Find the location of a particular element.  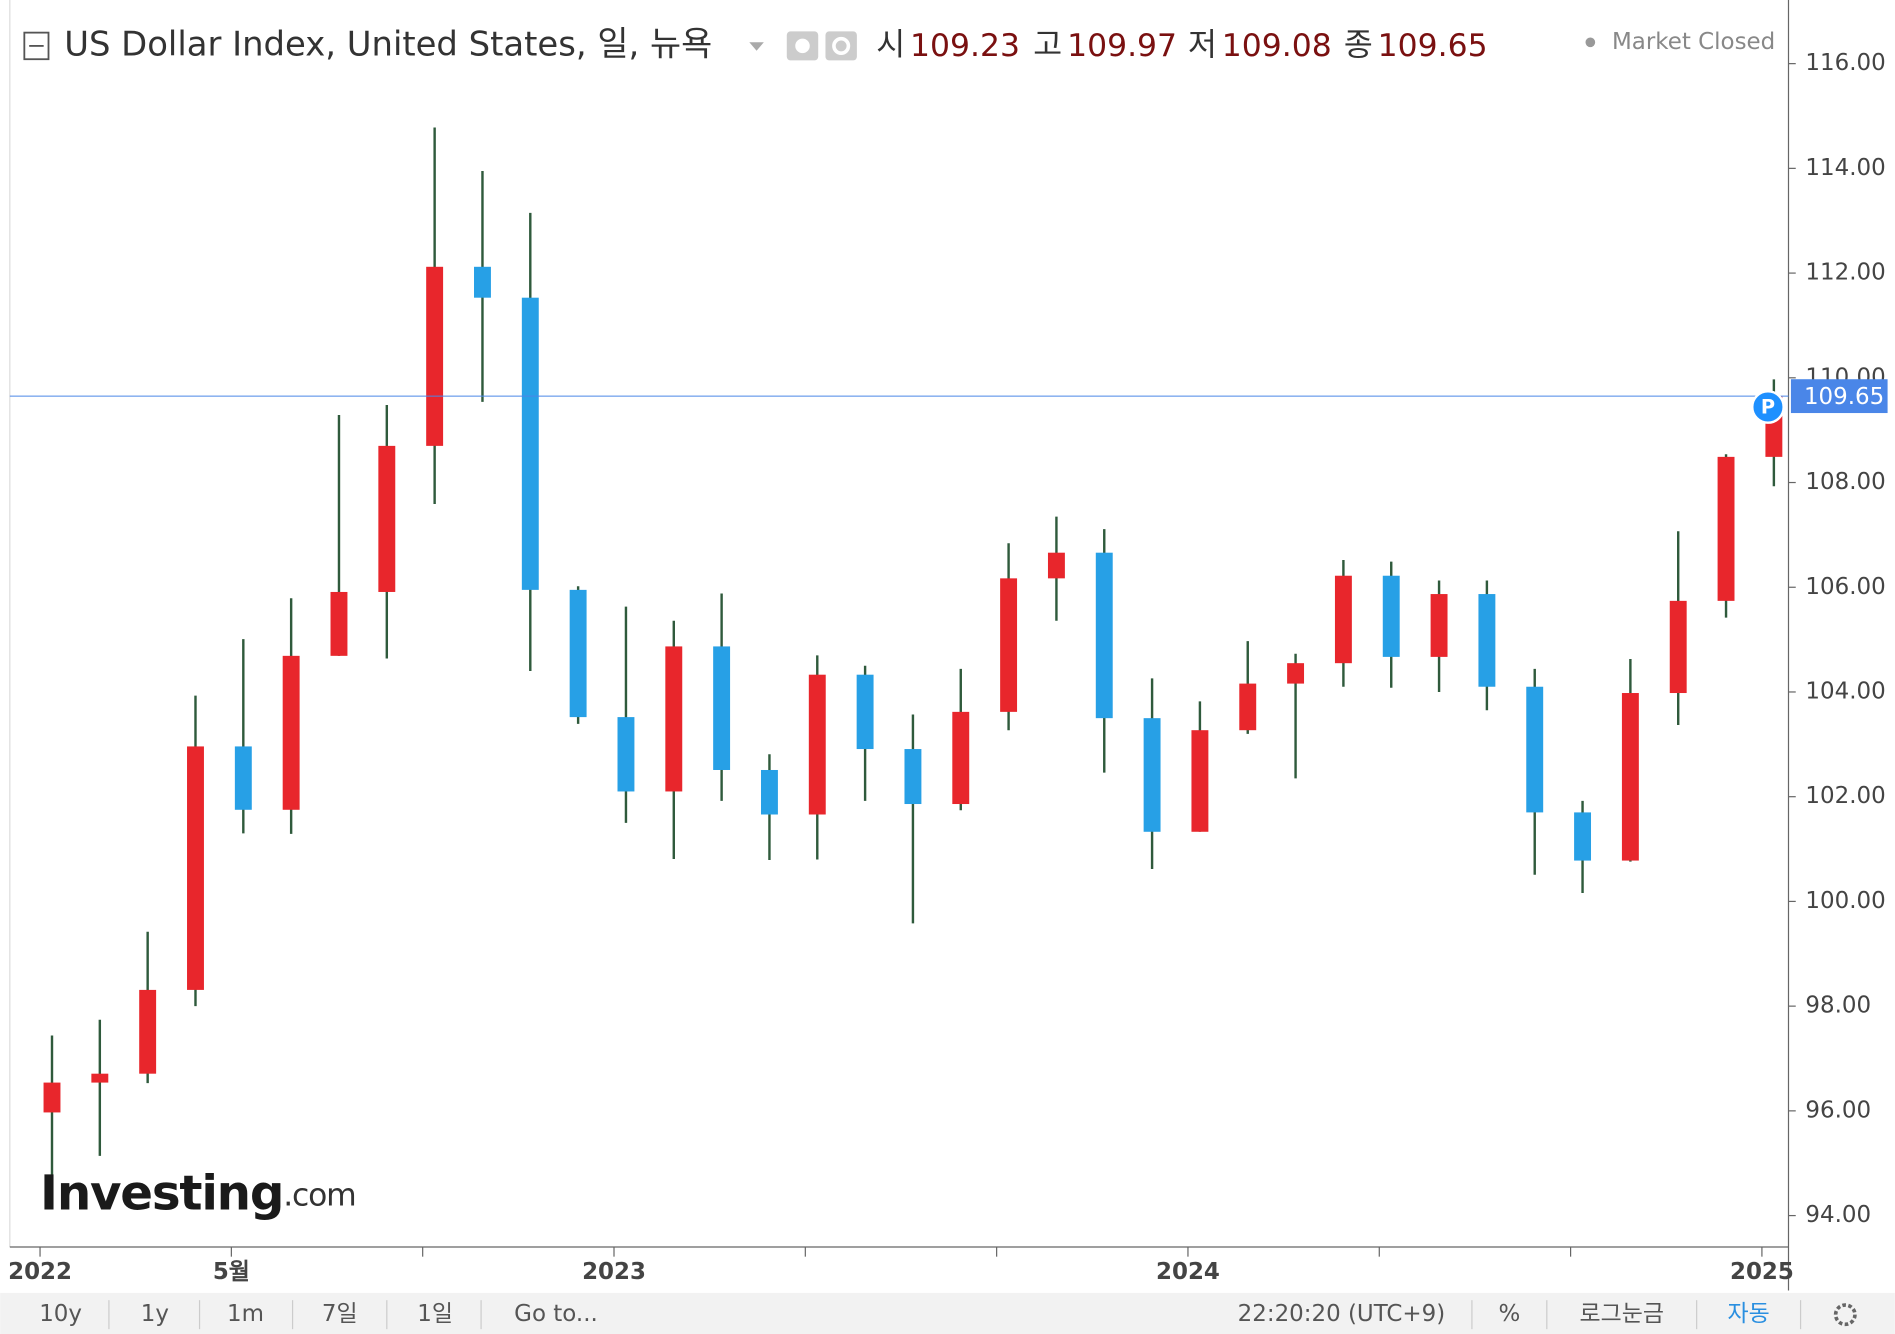

range-button: 1일 is located at coordinates (435, 1314).